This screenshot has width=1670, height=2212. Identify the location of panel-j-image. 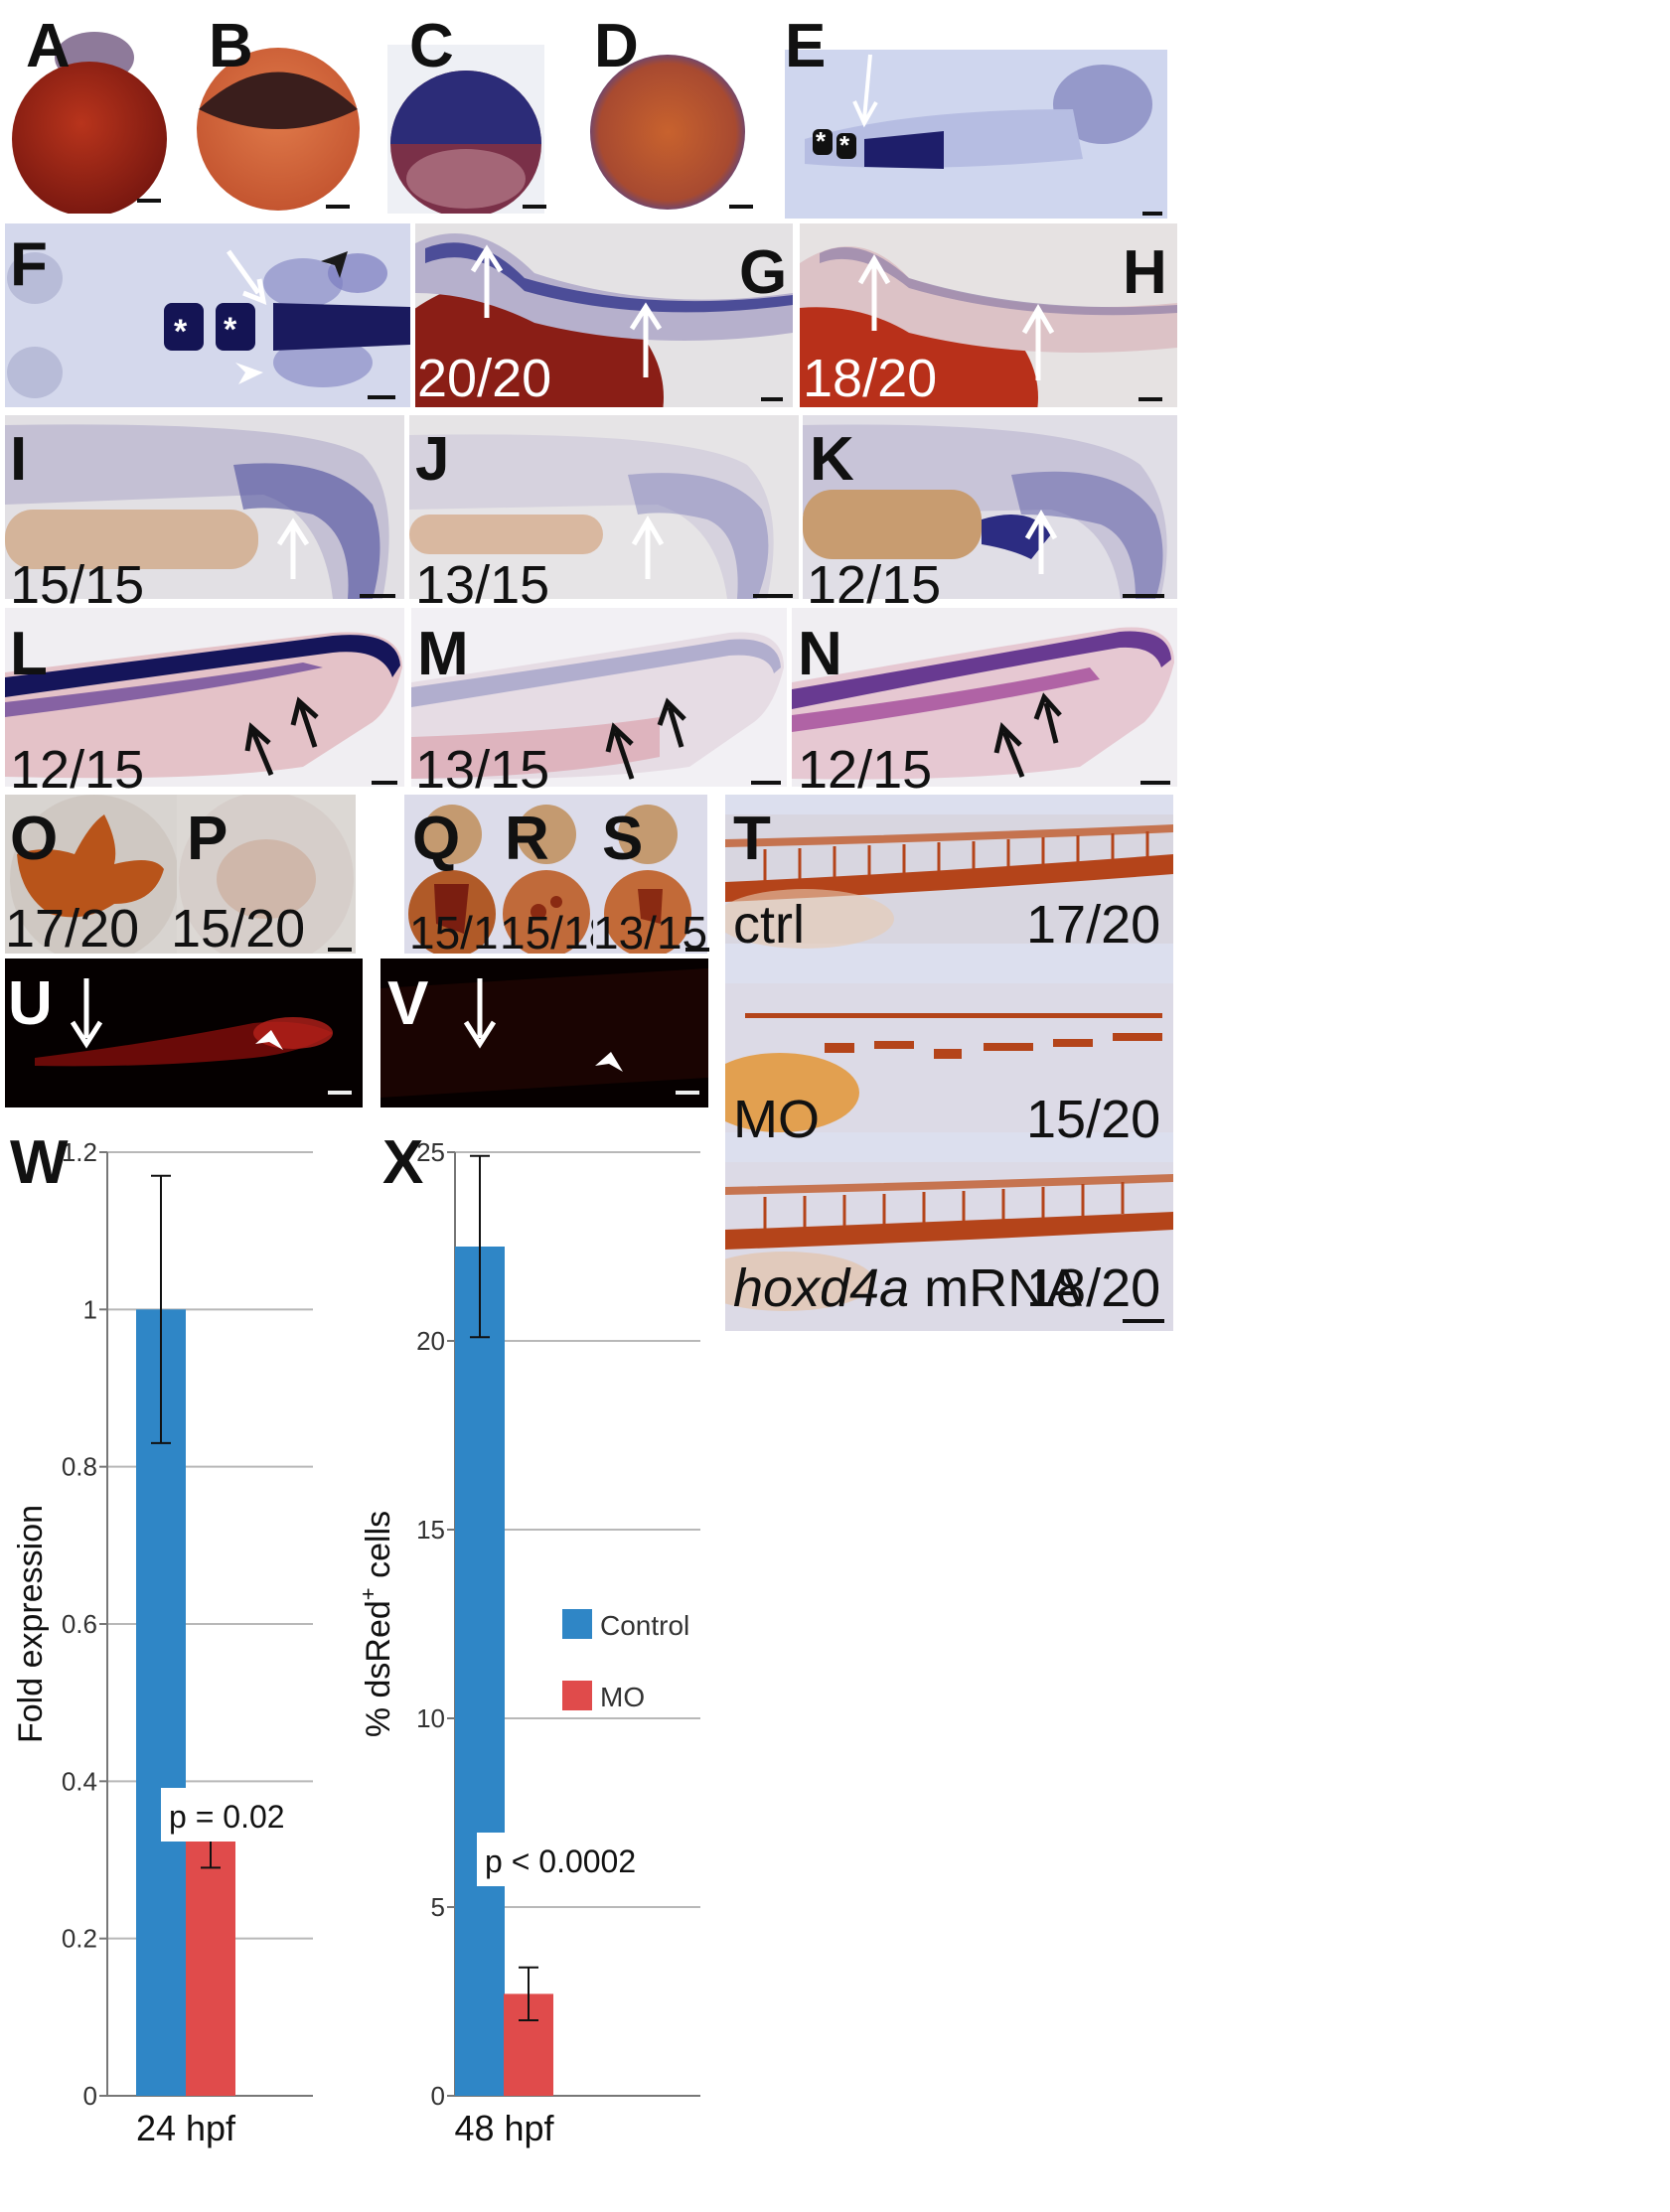
(604, 507).